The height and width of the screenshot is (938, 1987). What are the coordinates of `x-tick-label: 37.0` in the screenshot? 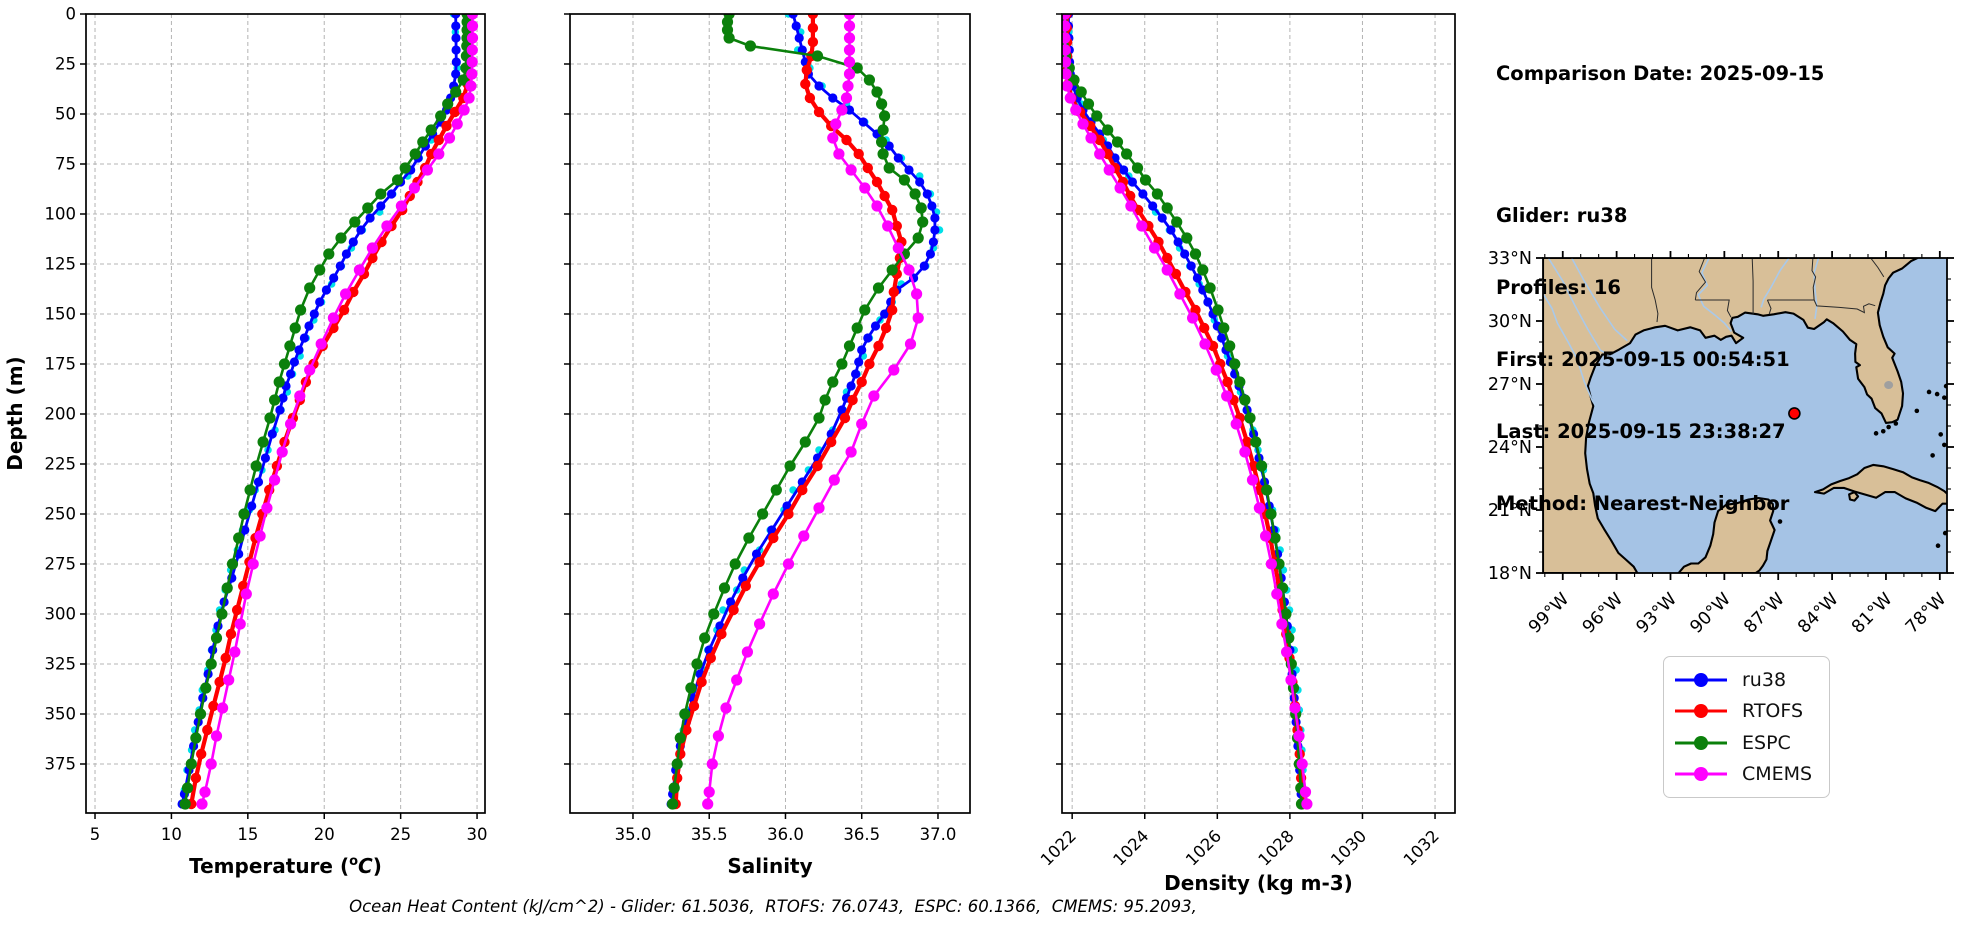 It's located at (938, 834).